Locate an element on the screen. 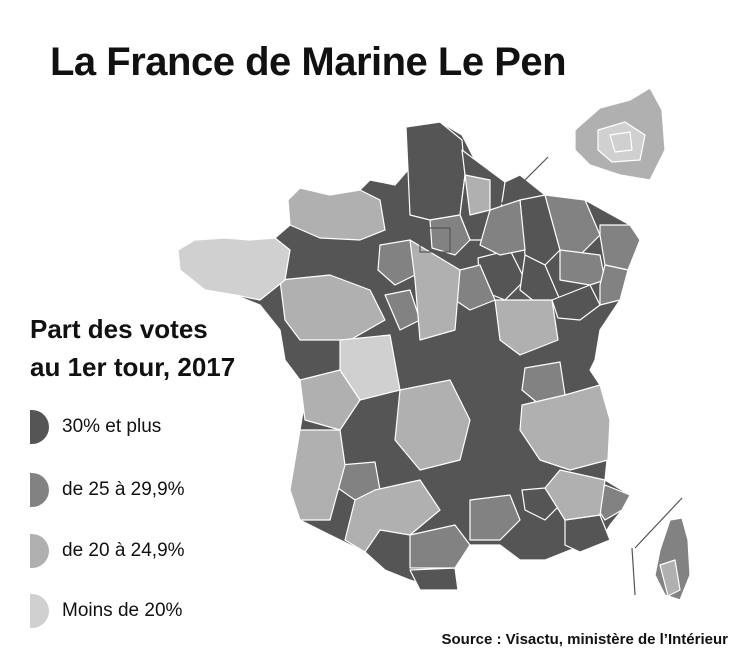  legend-item-25-29: de 25 à 29,9% is located at coordinates (107, 490).